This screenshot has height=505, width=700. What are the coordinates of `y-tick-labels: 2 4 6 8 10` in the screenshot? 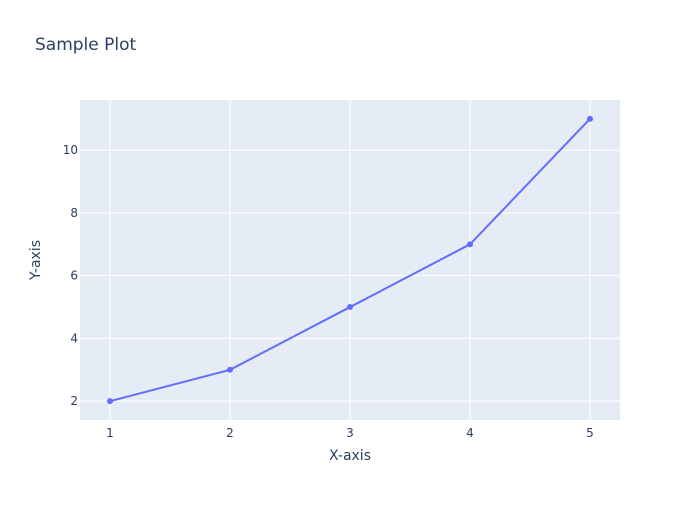 It's located at (70, 275).